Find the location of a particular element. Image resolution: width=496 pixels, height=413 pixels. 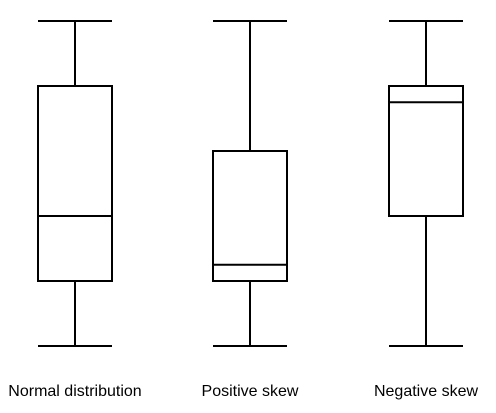

boxplot-label: Positive skew is located at coordinates (250, 391).